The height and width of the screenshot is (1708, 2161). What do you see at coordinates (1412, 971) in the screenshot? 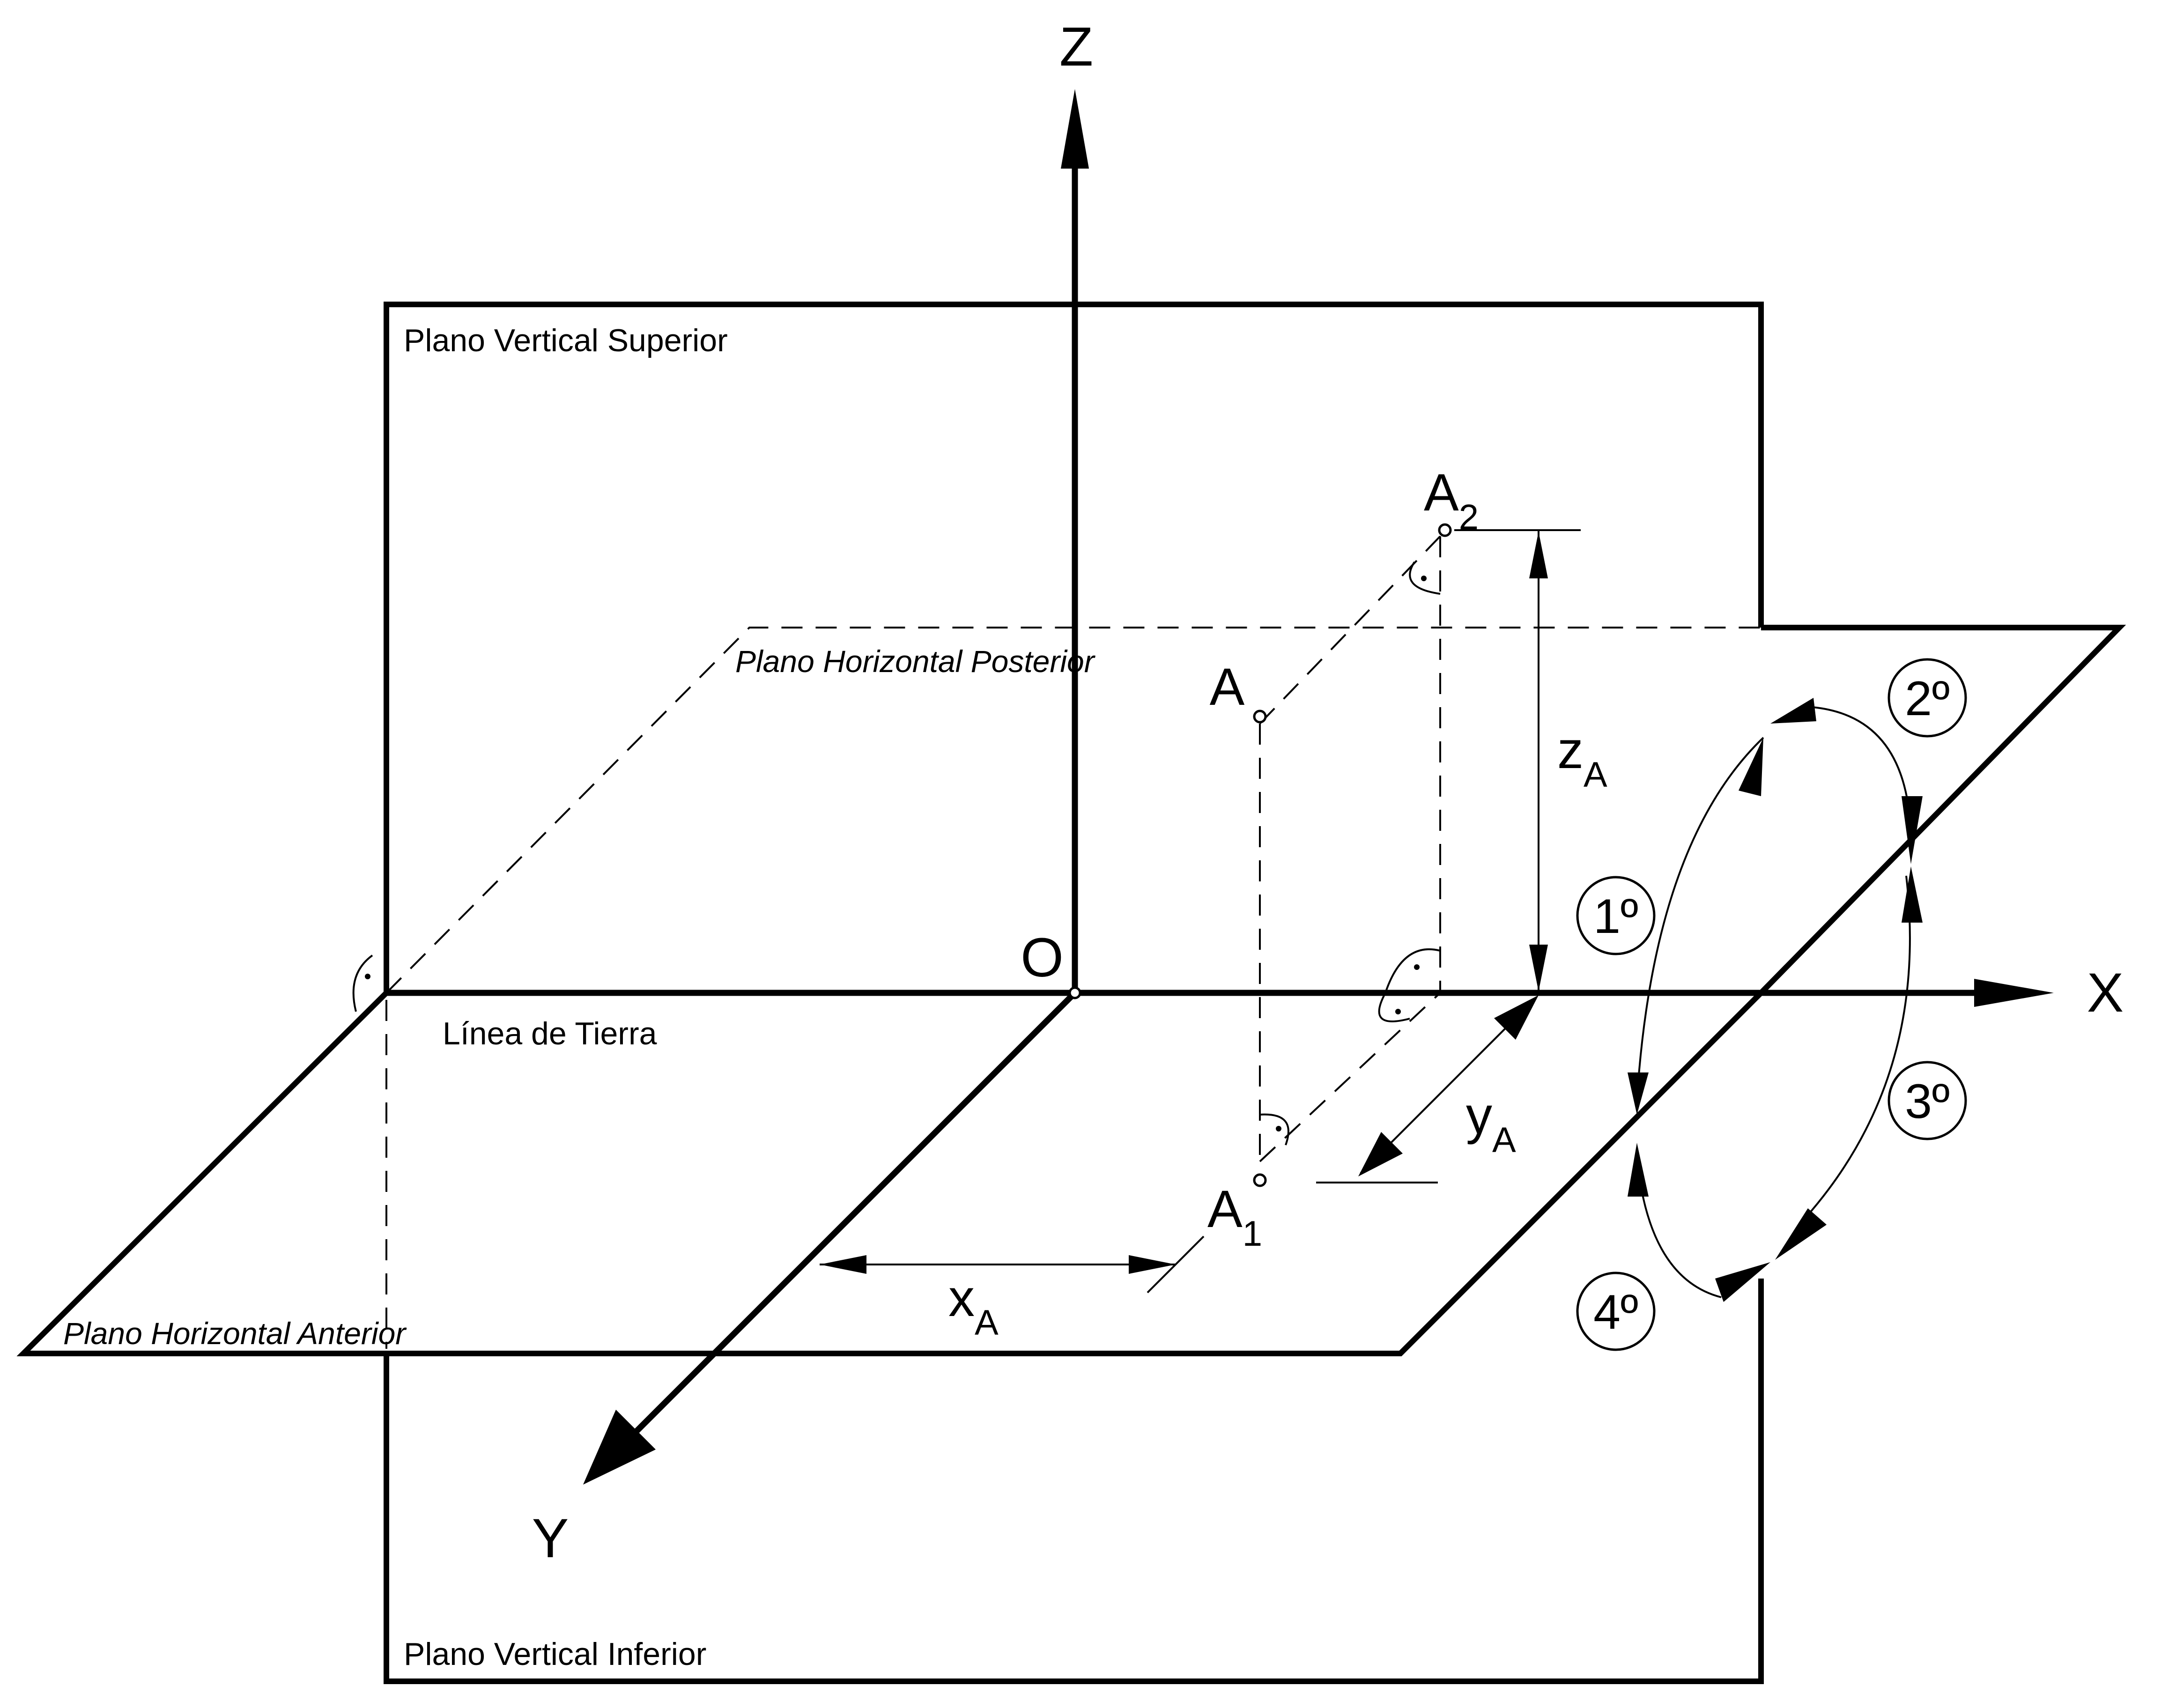
I see `right-angle-mark-ground-upper` at bounding box center [1412, 971].